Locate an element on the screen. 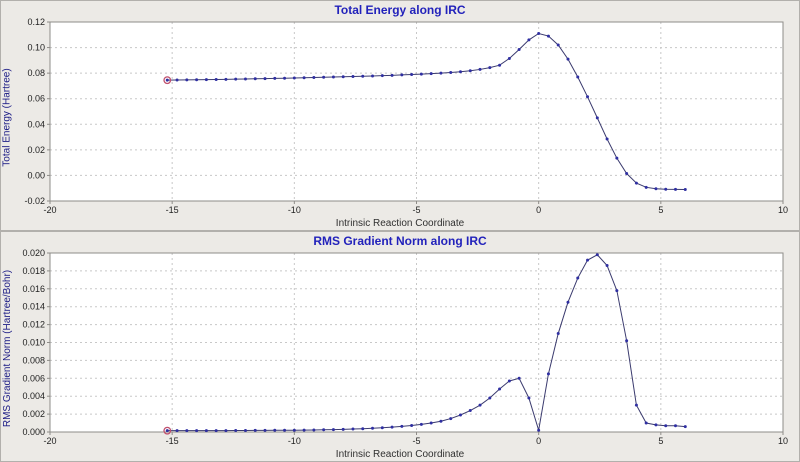  svg-text: 0.04 is located at coordinates (36, 124).